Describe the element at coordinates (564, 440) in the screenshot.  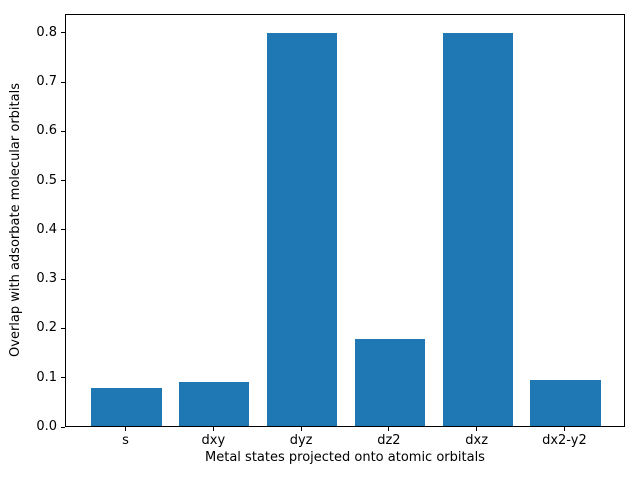
I see `x-tick-label: dx2-y2` at that location.